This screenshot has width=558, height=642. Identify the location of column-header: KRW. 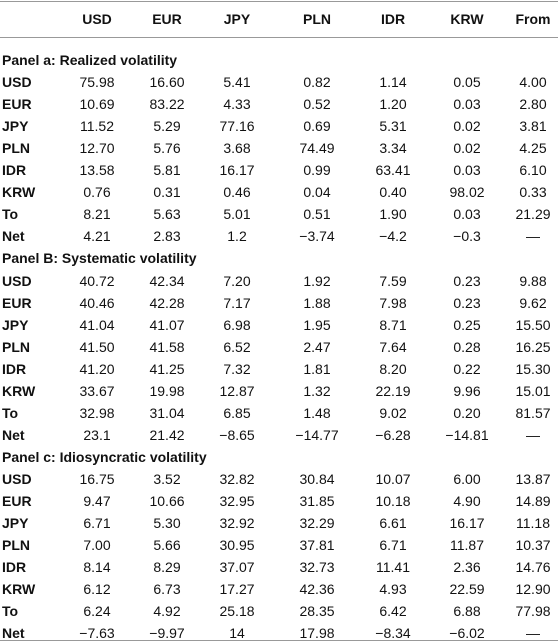
(467, 19).